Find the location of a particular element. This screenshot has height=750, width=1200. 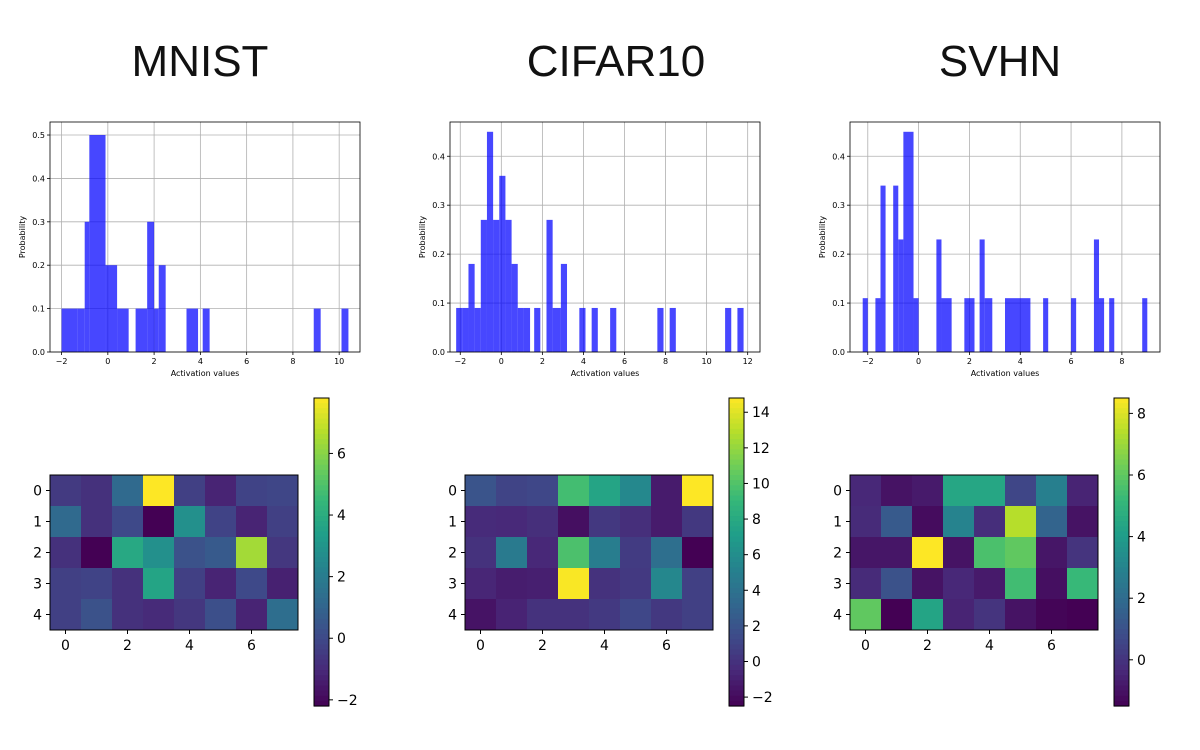

y-tick-label: 0.3 is located at coordinates (438, 205).